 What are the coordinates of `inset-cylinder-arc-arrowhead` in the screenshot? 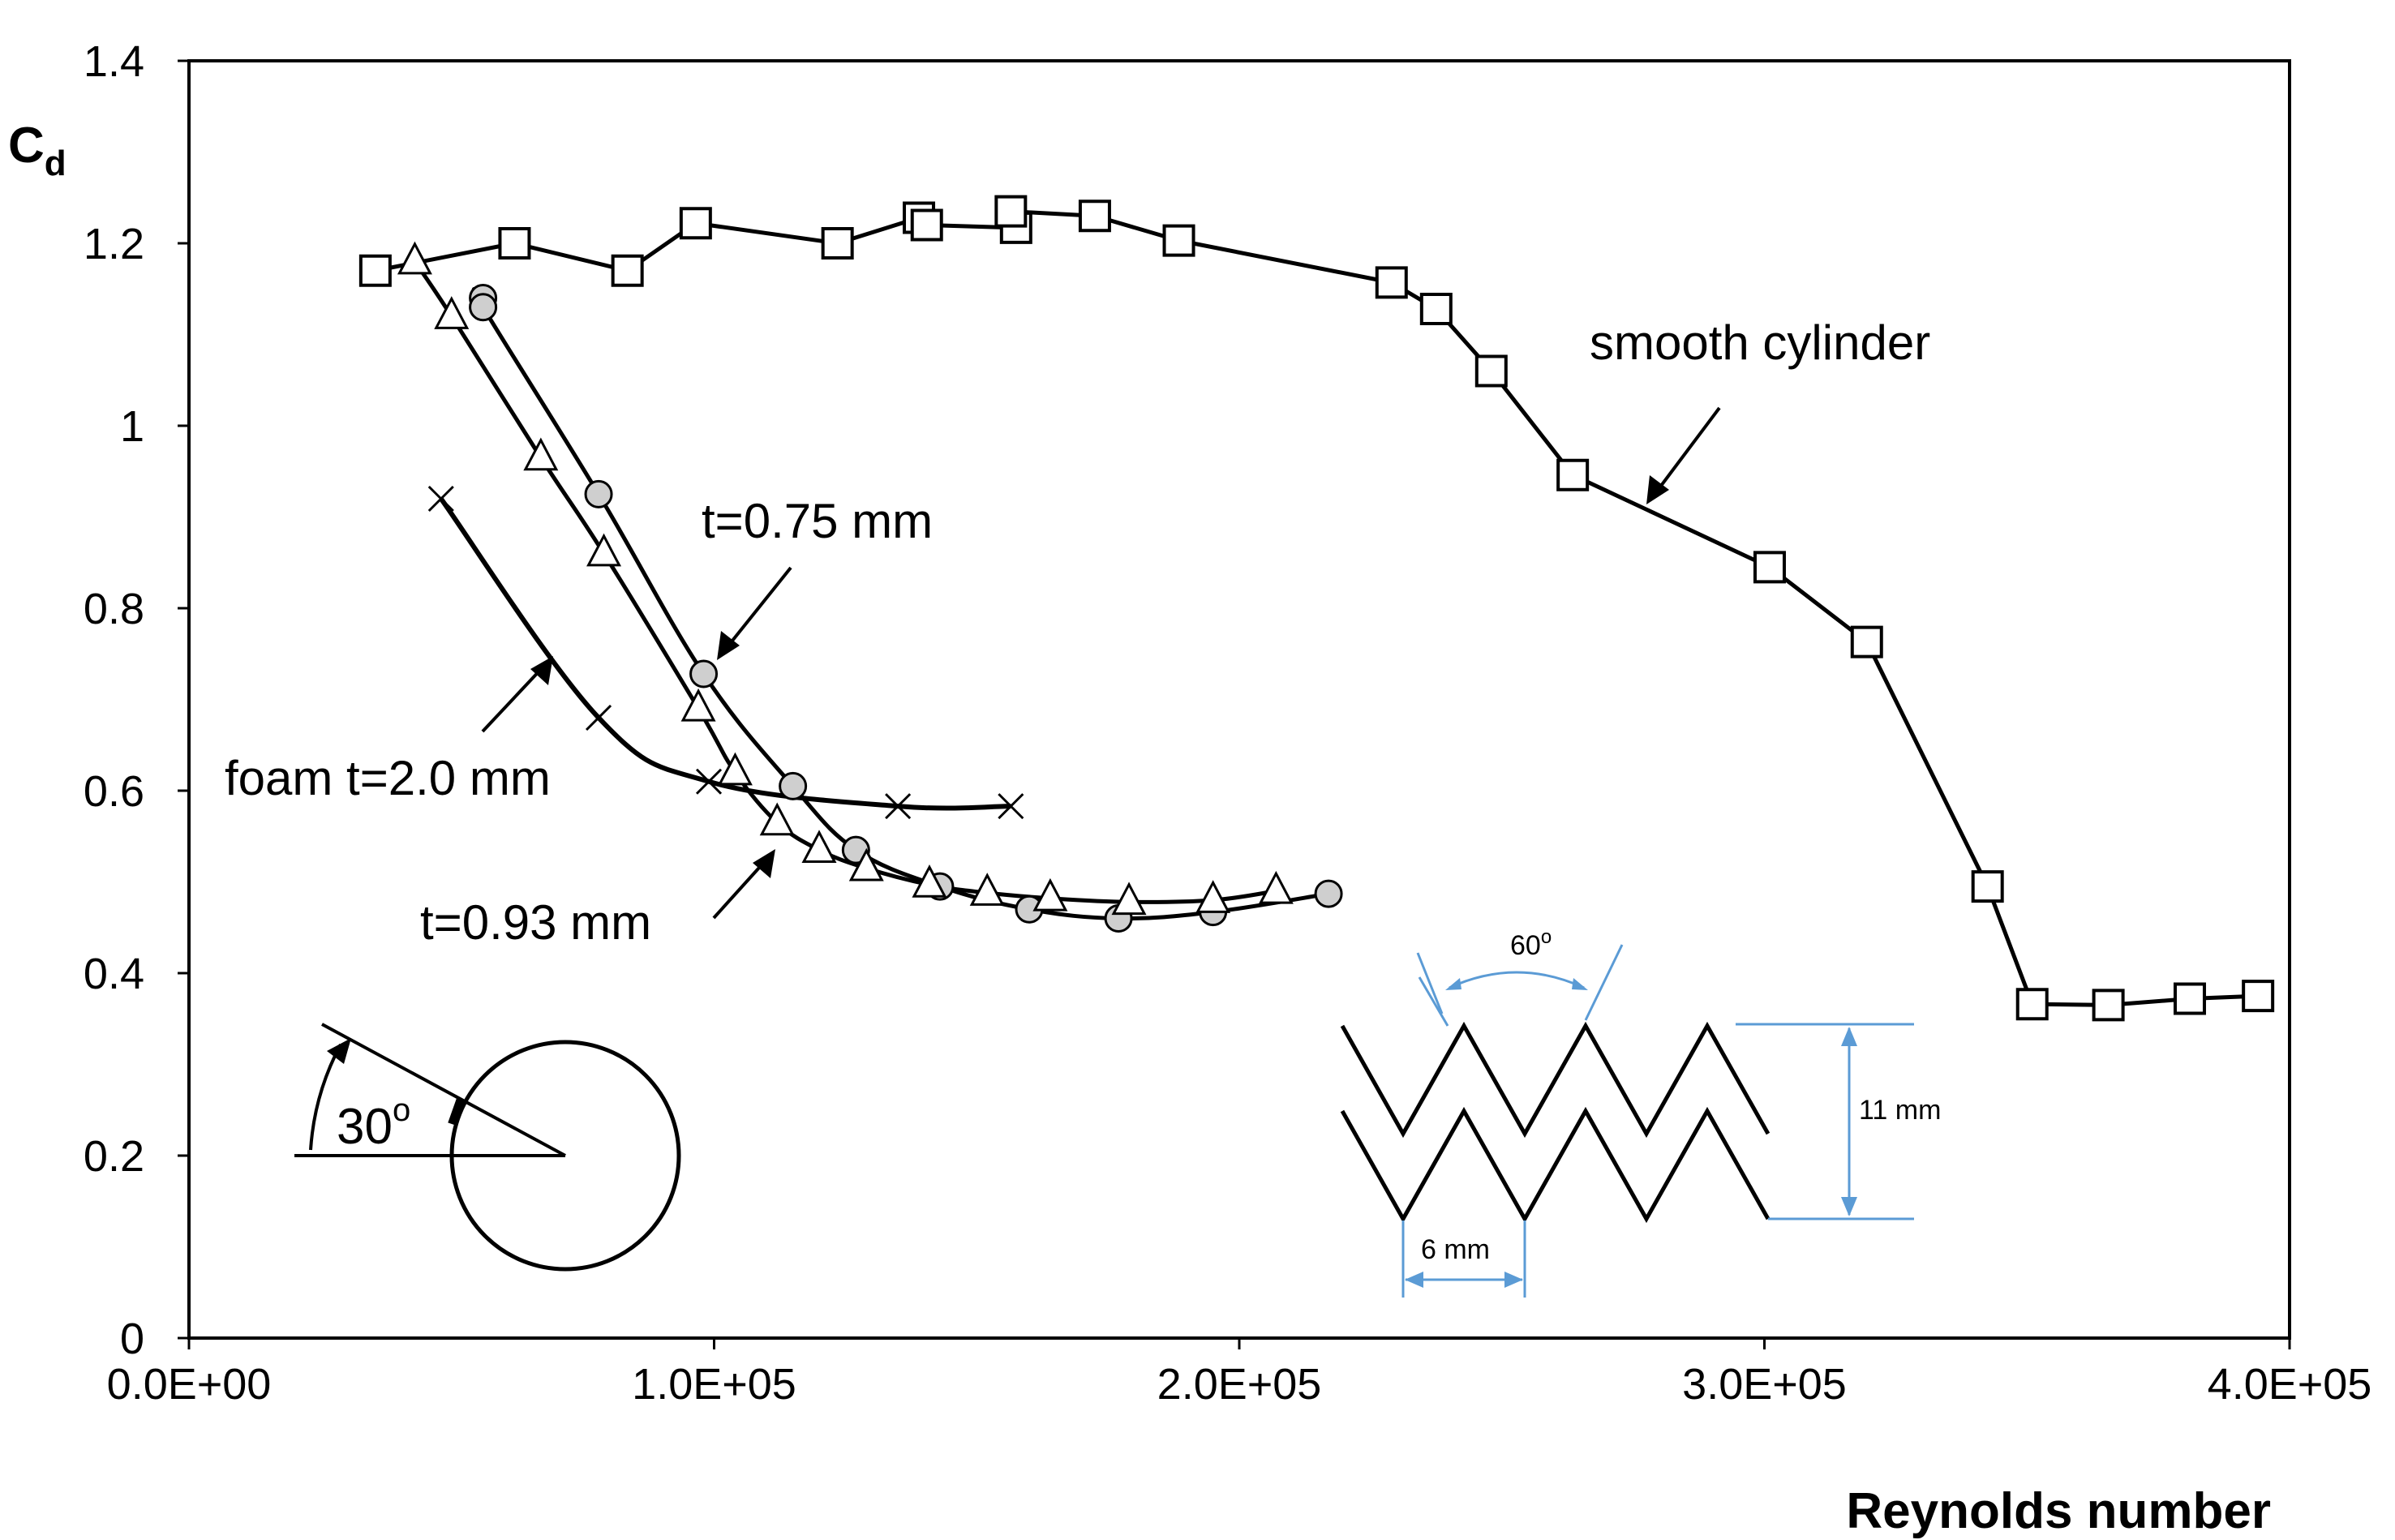 It's located at (339, 1051).